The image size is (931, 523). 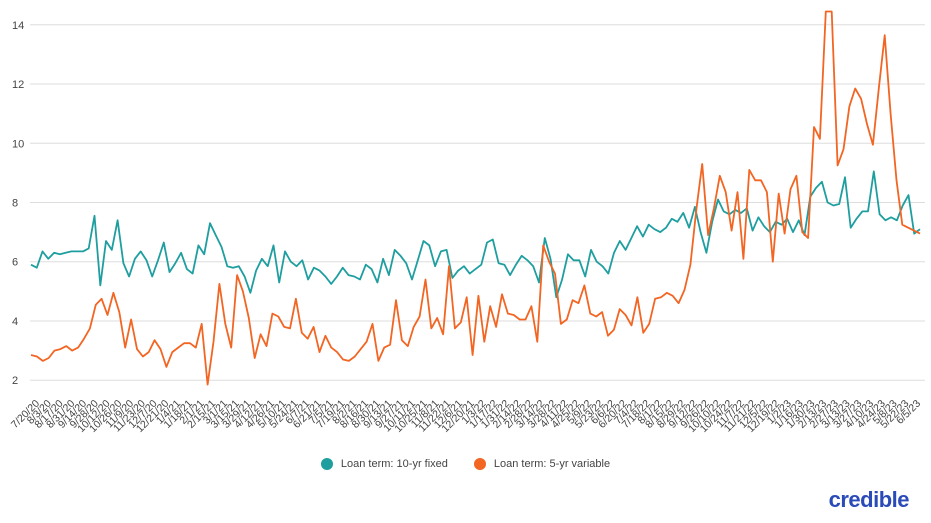 I want to click on legend-item-10yr: Loan term: 10-yr fixed, so click(x=384, y=464).